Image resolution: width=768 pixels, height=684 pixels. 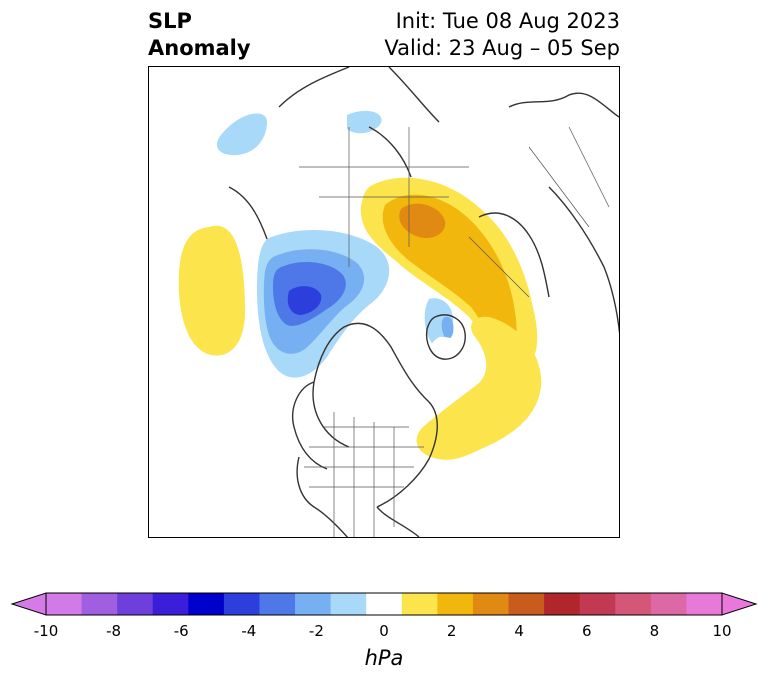 I want to click on colorbar-bins, so click(x=384, y=604).